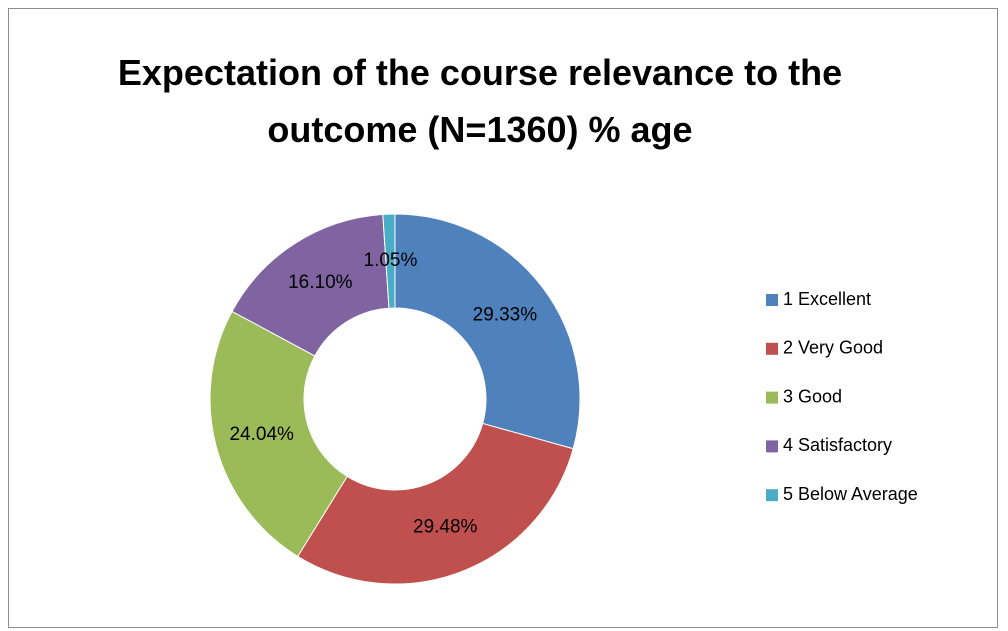 The width and height of the screenshot is (1008, 631). Describe the element at coordinates (505, 315) in the screenshot. I see `data-label: 29.33%` at that location.